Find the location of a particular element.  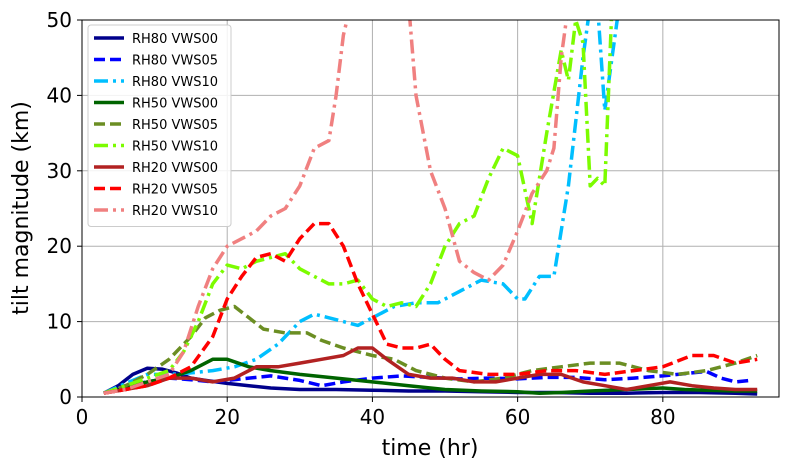

x-tick-label: 80 is located at coordinates (662, 417).